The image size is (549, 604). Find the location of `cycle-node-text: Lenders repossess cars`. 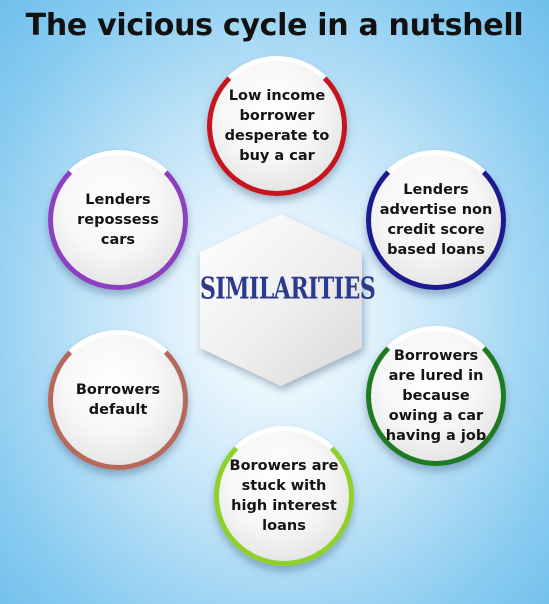

cycle-node-text: Lenders repossess cars is located at coordinates (118, 220).